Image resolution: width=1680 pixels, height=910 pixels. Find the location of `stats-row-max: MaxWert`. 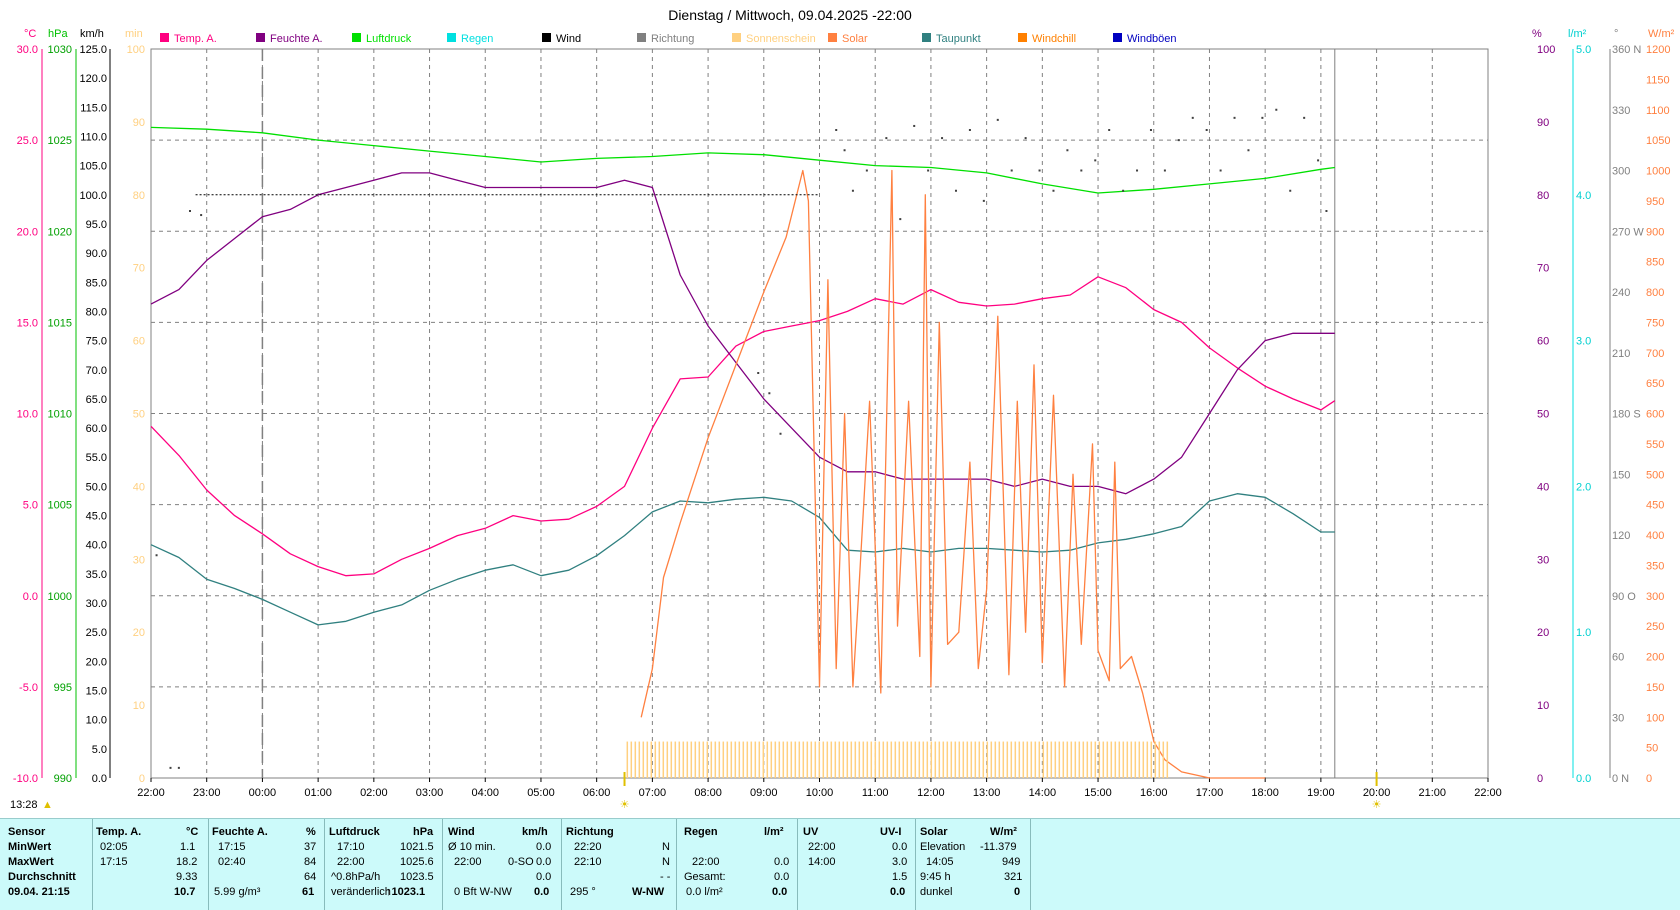

stats-row-max: MaxWert is located at coordinates (31, 862).